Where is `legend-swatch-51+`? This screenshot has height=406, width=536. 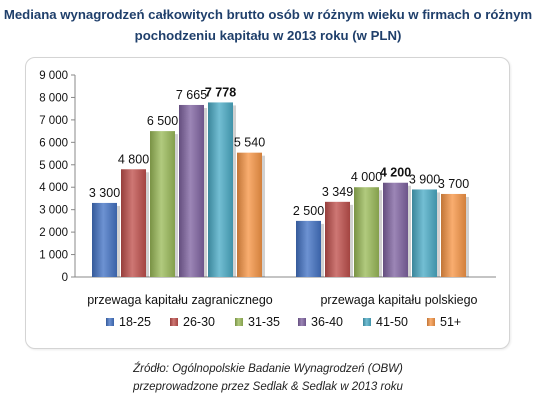 legend-swatch-51+ is located at coordinates (431, 322).